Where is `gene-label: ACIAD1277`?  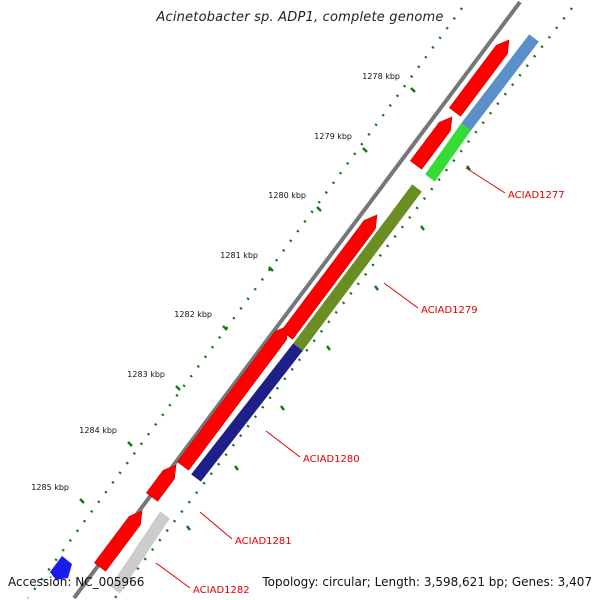 gene-label: ACIAD1277 is located at coordinates (536, 195).